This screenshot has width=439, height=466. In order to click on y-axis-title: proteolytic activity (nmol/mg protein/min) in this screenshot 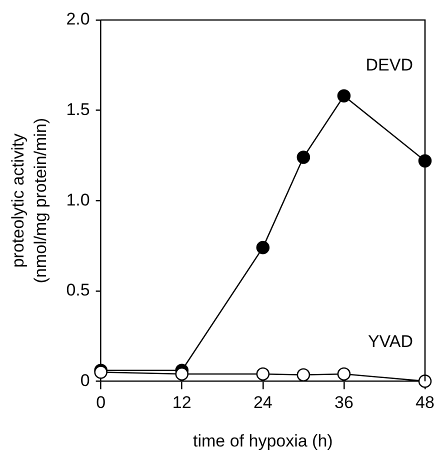, I will do `click(29, 201)`.